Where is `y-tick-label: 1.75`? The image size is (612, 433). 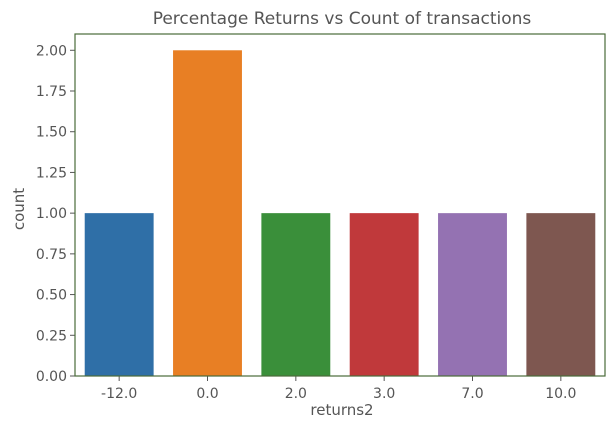 y-tick-label: 1.75 is located at coordinates (51, 92).